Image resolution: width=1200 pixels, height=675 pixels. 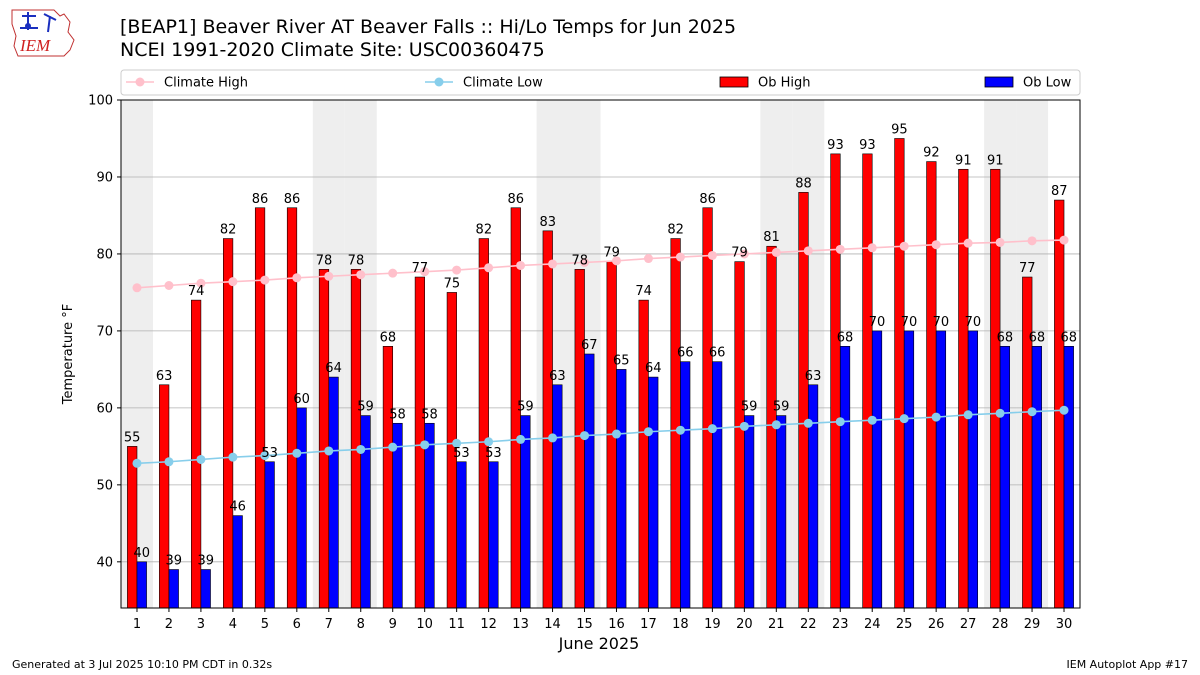 What do you see at coordinates (648, 624) in the screenshot?
I see `x-tick-label-17: 17` at bounding box center [648, 624].